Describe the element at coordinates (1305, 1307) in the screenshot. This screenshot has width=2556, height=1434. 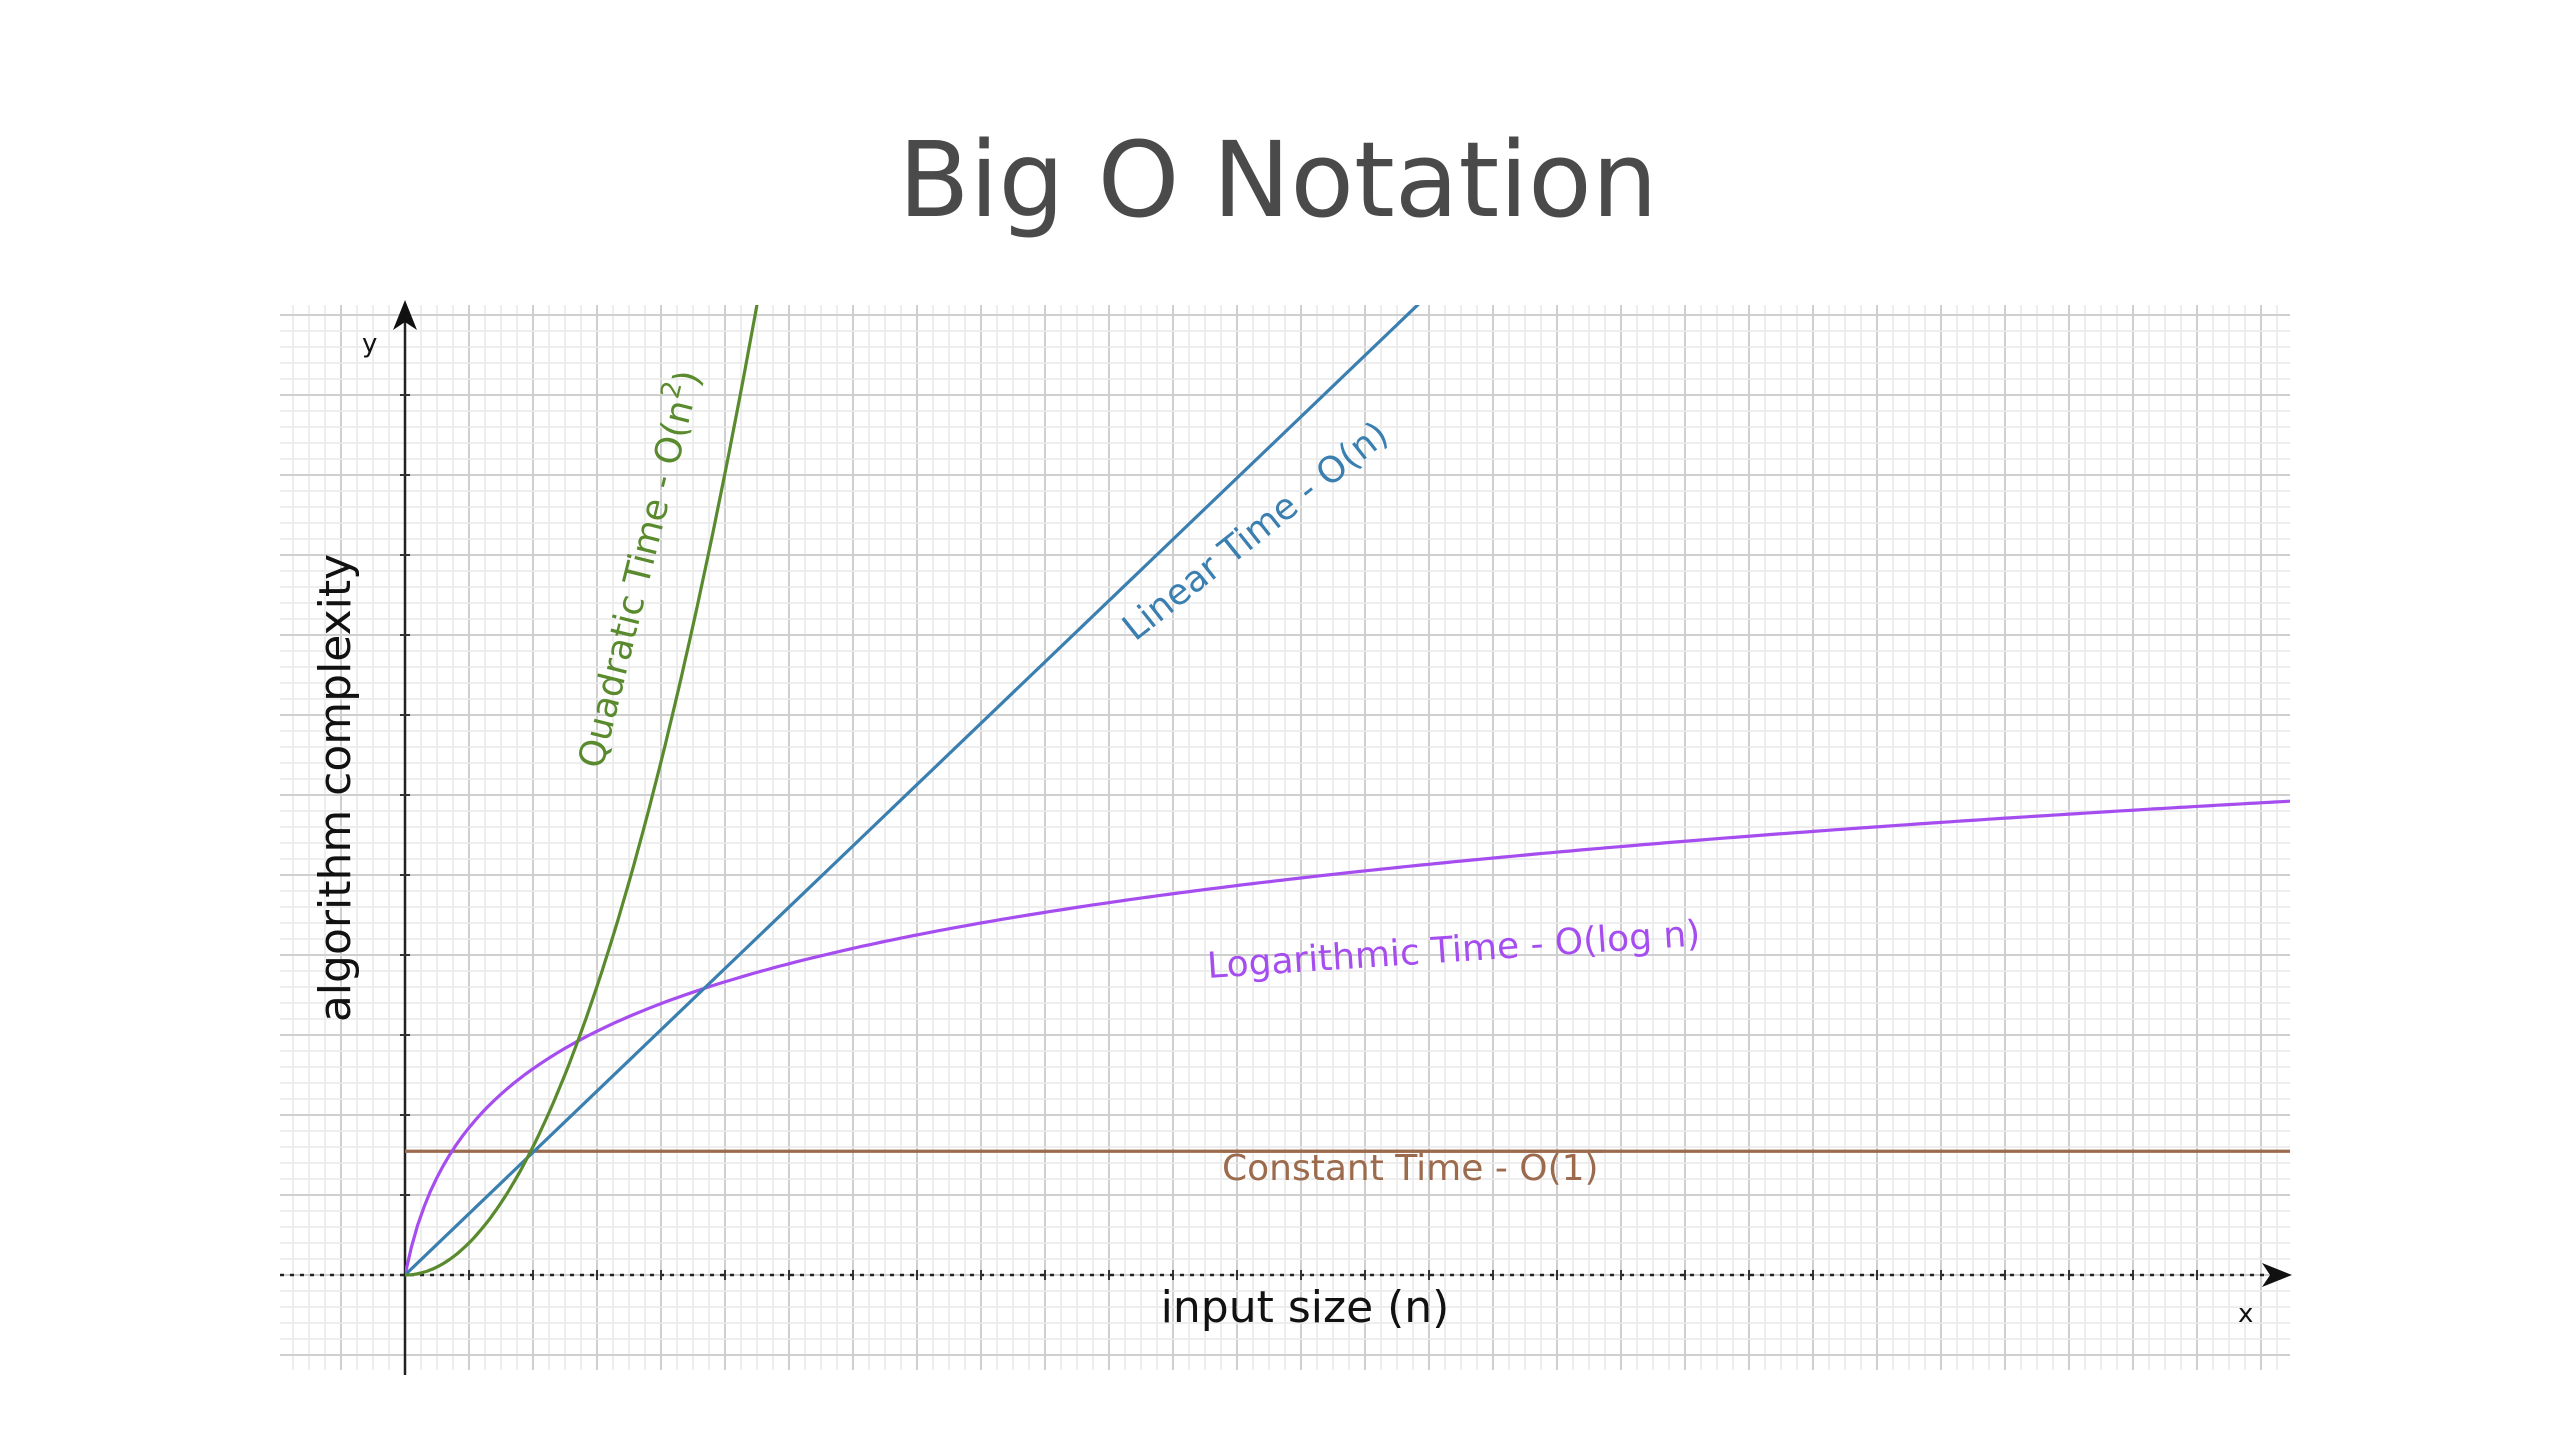
I see `x-axis-label: input size (n)` at that location.